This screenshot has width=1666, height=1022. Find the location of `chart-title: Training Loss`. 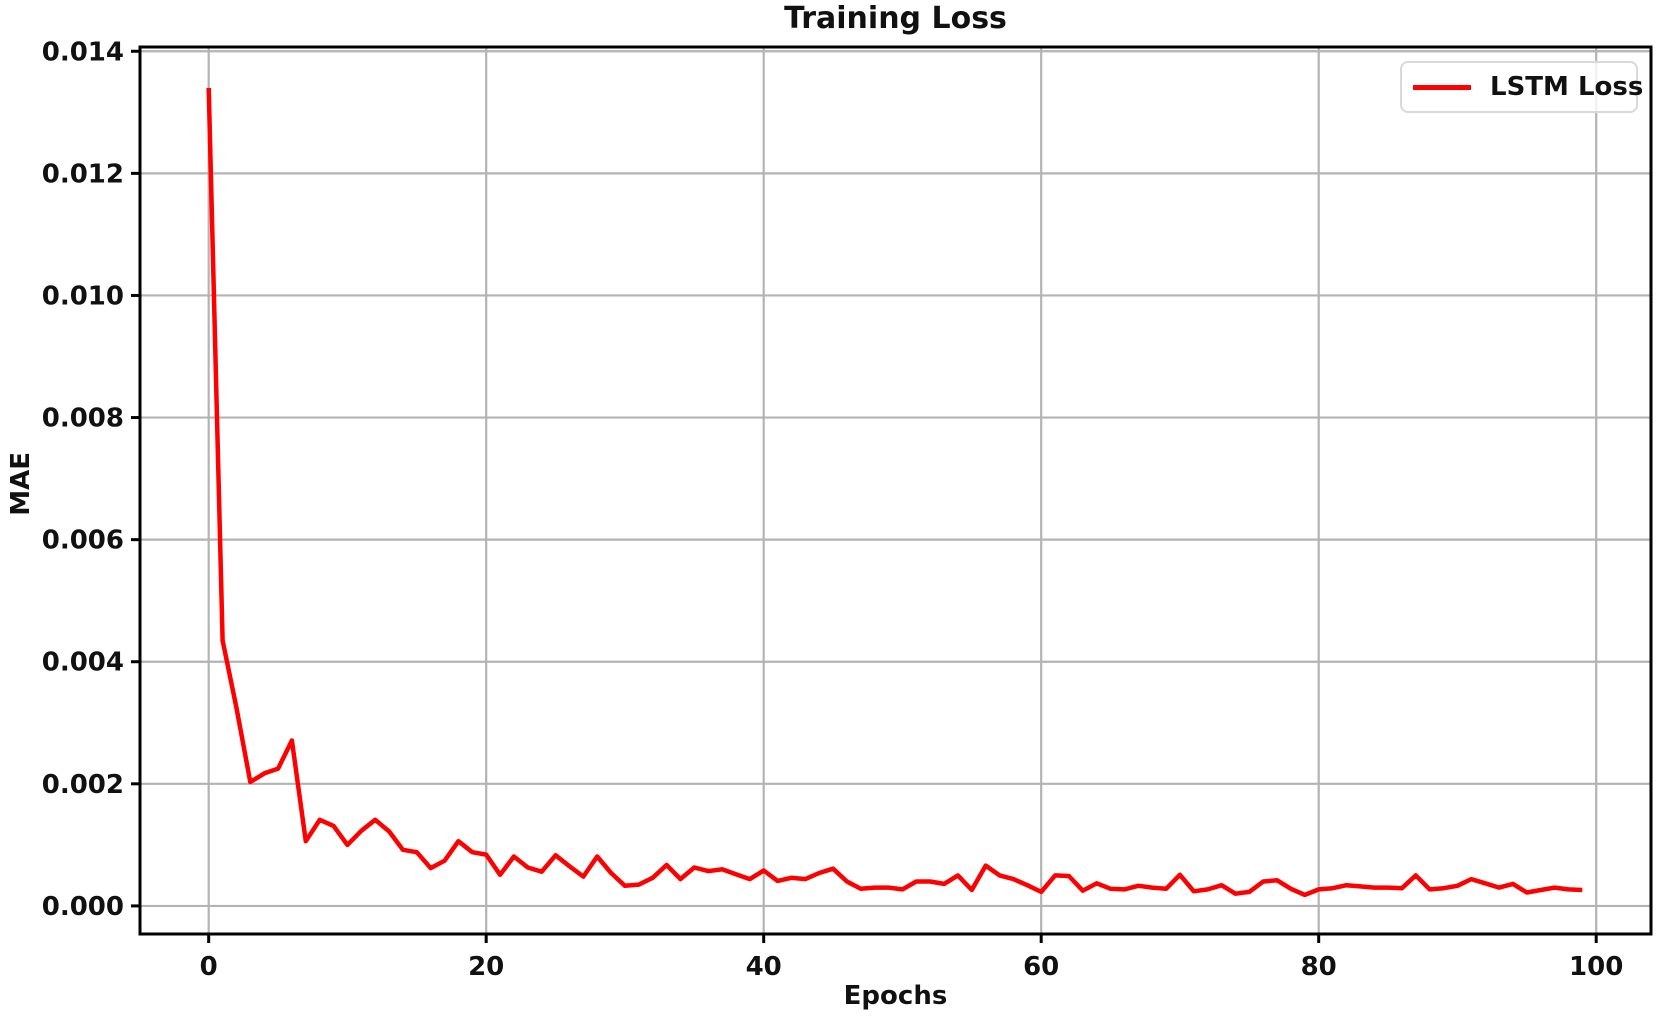

chart-title: Training Loss is located at coordinates (895, 18).